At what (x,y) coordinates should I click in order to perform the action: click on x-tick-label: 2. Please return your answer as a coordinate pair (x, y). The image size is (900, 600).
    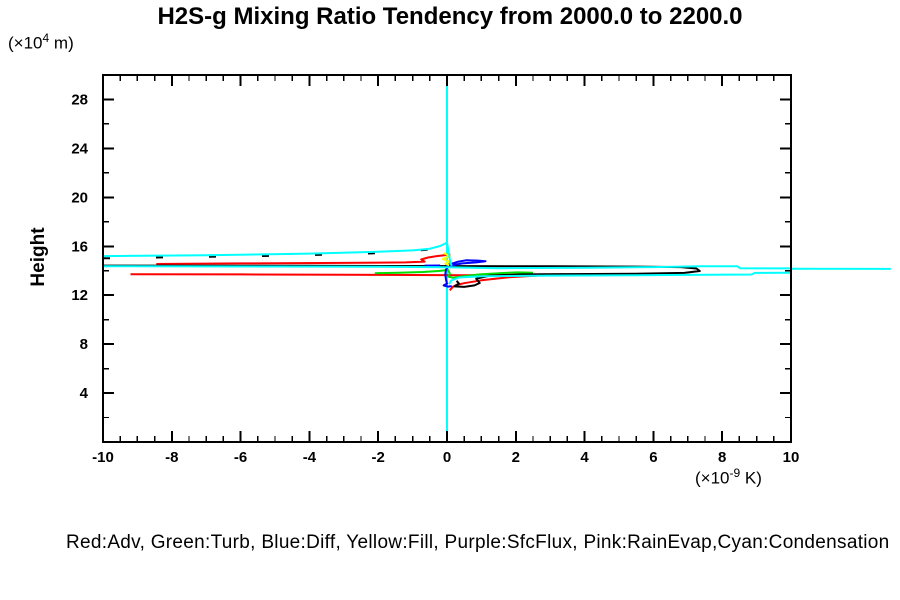
    Looking at the image, I should click on (516, 457).